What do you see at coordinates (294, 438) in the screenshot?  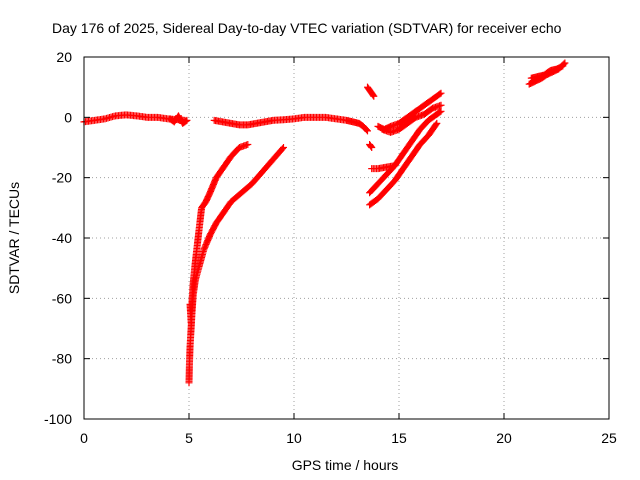 I see `x-tick-label: 10` at bounding box center [294, 438].